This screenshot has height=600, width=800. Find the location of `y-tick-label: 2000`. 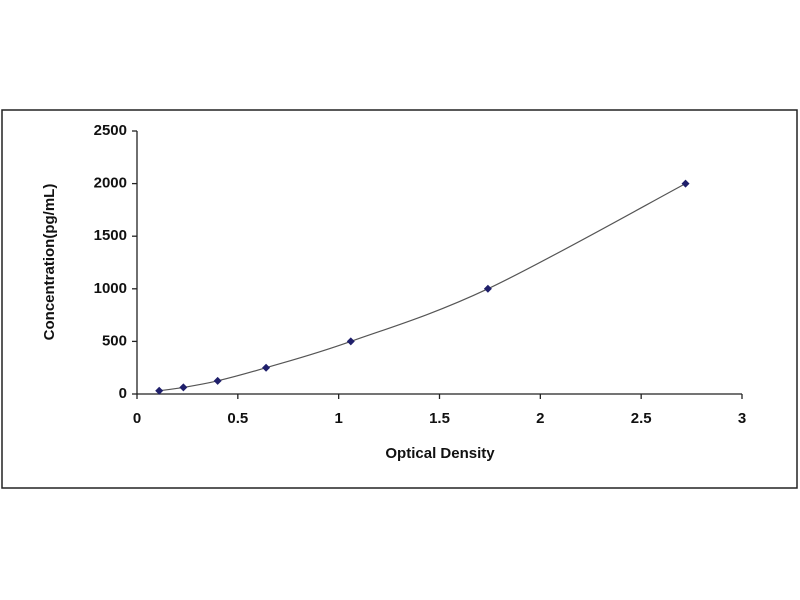

y-tick-label: 2000 is located at coordinates (110, 183).